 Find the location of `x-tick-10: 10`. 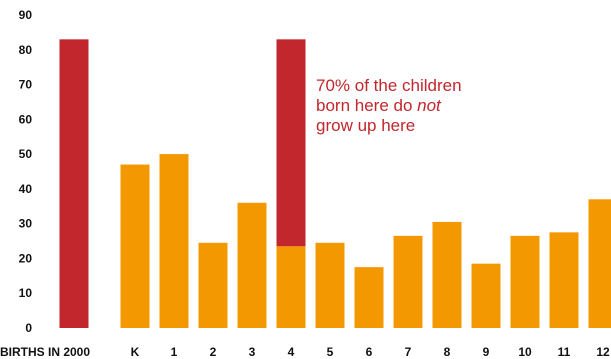

x-tick-10: 10 is located at coordinates (525, 352).